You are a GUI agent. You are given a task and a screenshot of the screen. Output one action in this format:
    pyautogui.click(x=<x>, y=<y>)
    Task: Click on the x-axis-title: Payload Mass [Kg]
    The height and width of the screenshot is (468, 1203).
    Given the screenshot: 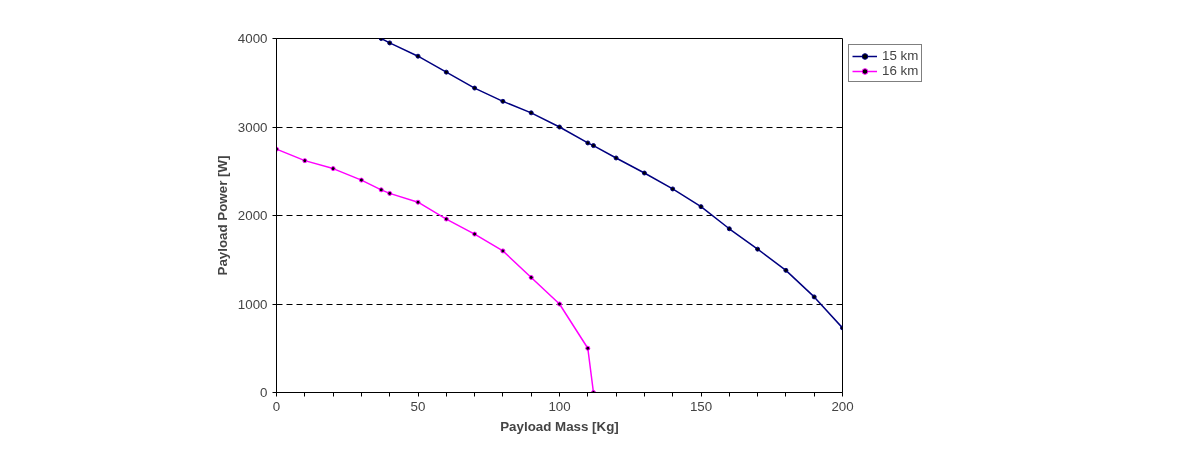 What is the action you would take?
    pyautogui.click(x=559, y=426)
    